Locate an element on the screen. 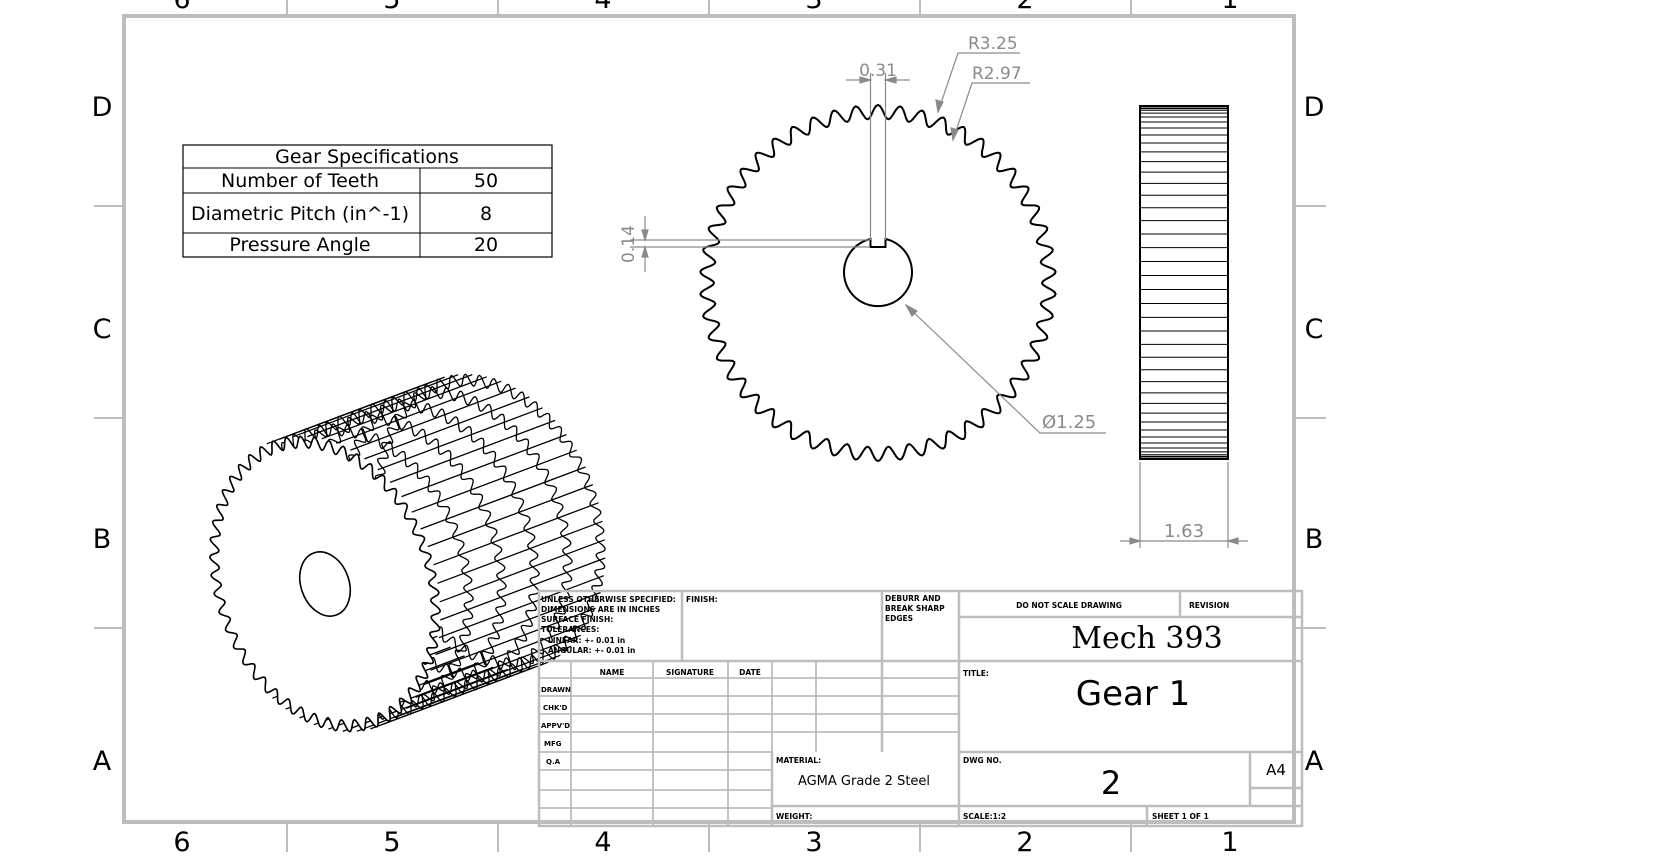  sheet-count: SHEET 1 OF 1 is located at coordinates (1180, 816).